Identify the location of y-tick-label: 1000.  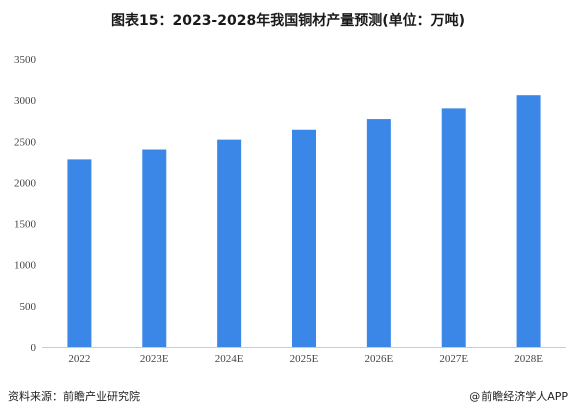
(25, 266).